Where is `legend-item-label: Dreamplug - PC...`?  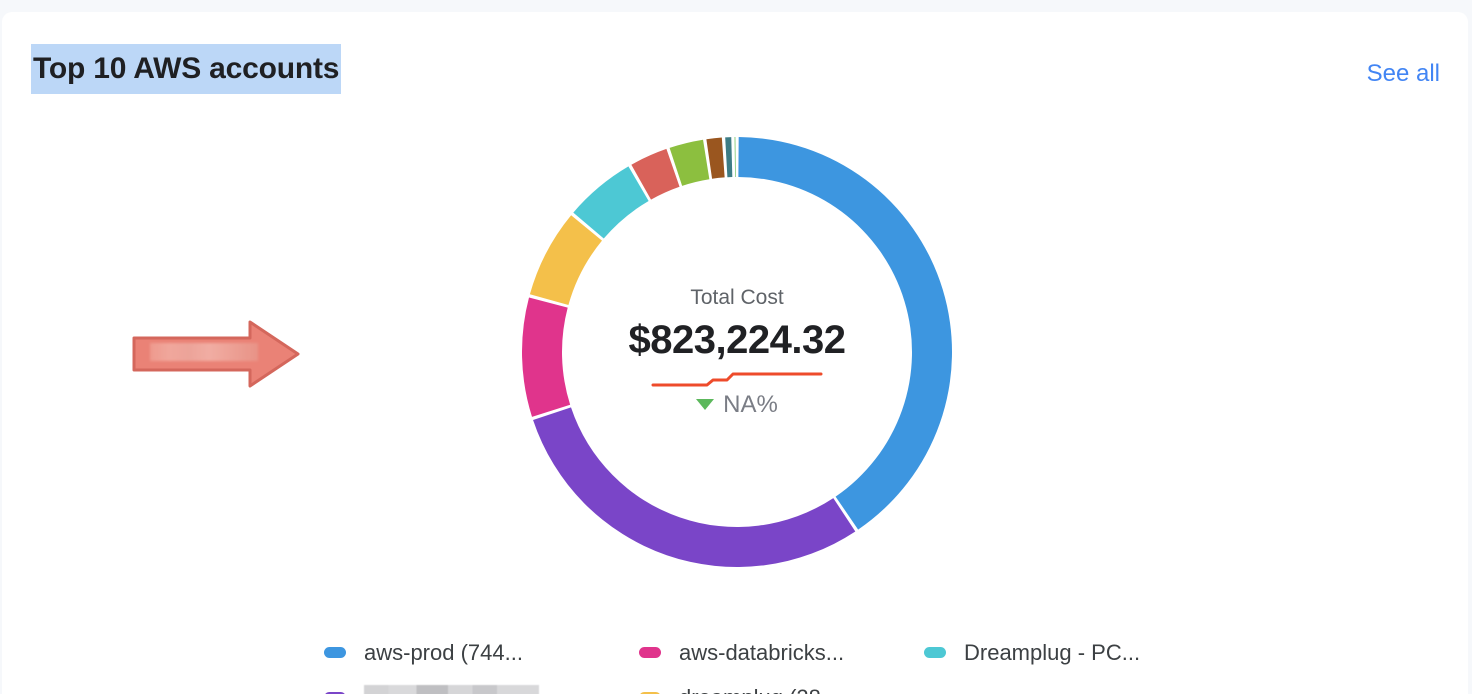
legend-item-label: Dreamplug - PC... is located at coordinates (1052, 652).